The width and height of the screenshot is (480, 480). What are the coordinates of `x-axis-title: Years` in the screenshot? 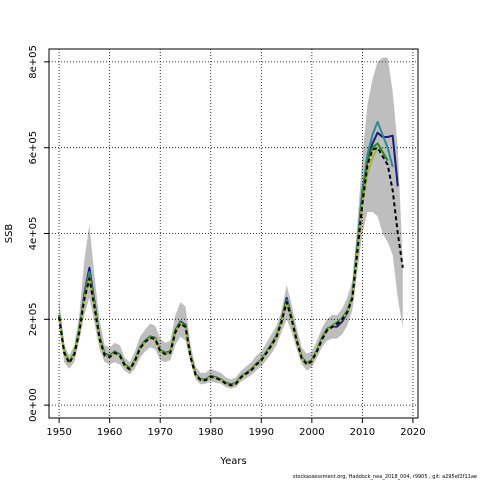 It's located at (232, 461).